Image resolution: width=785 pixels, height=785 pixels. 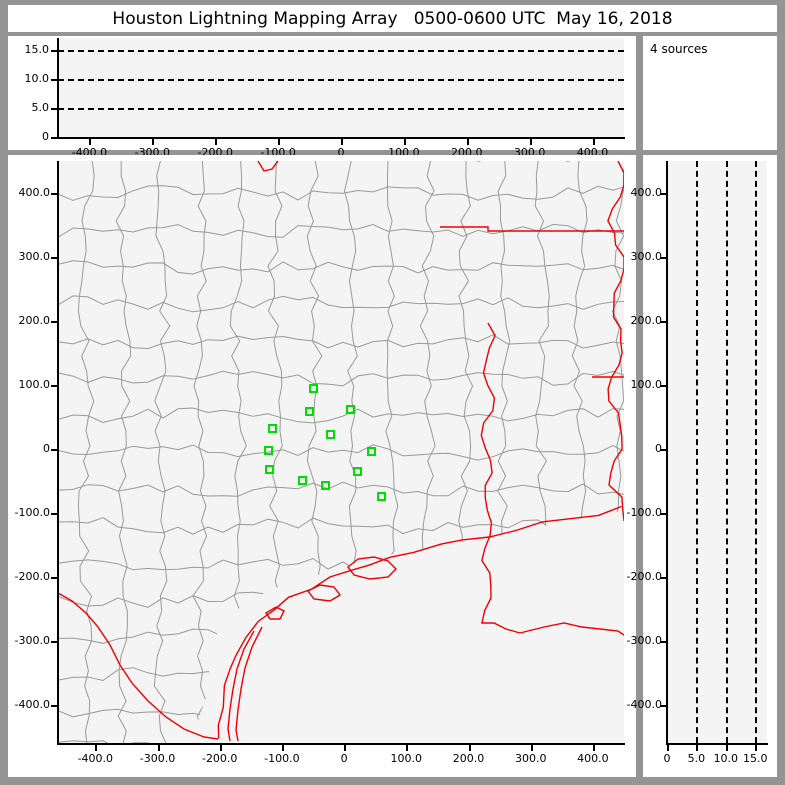 What do you see at coordinates (37, 78) in the screenshot?
I see `y-tick-label: 10.0` at bounding box center [37, 78].